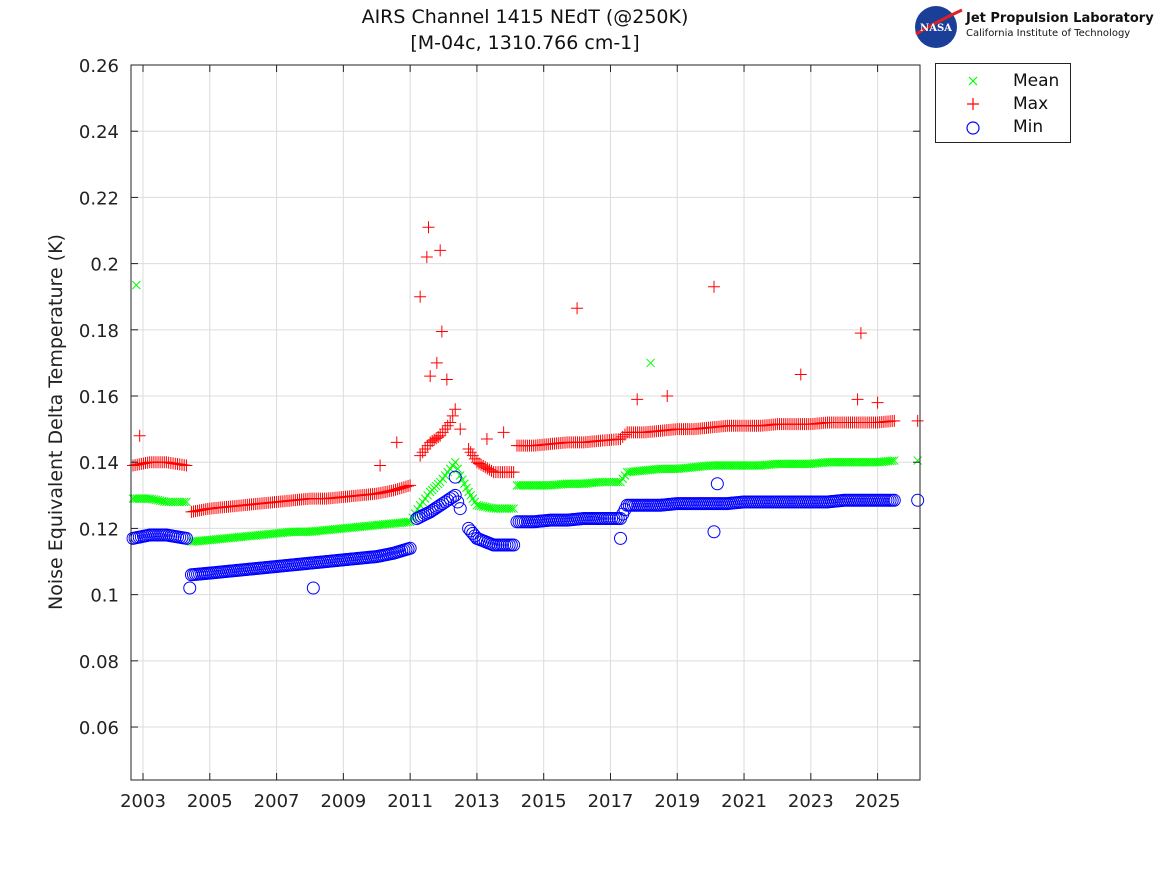 The height and width of the screenshot is (875, 1167). I want to click on y-tick-label: 0.24, so click(99, 132).